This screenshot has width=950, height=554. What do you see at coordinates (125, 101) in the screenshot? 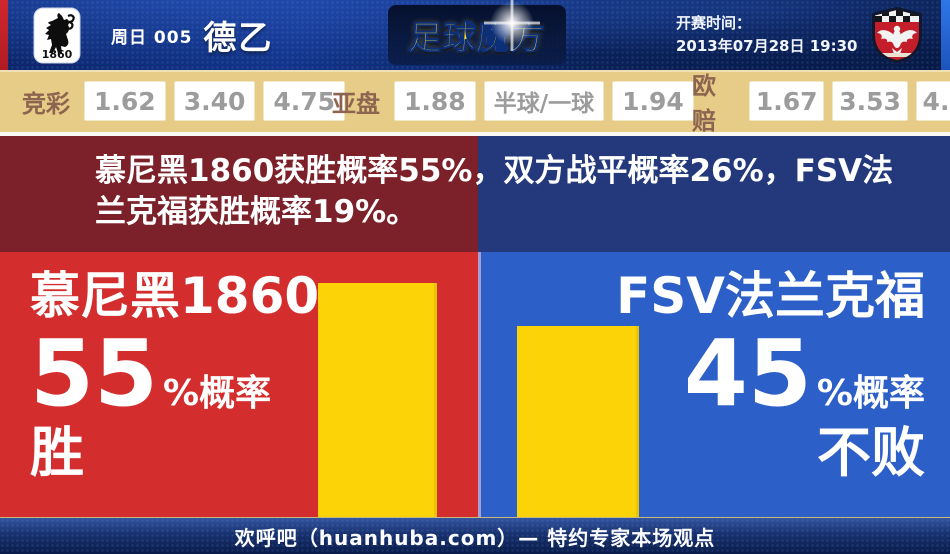
I see `odds-value: 1.62` at bounding box center [125, 101].